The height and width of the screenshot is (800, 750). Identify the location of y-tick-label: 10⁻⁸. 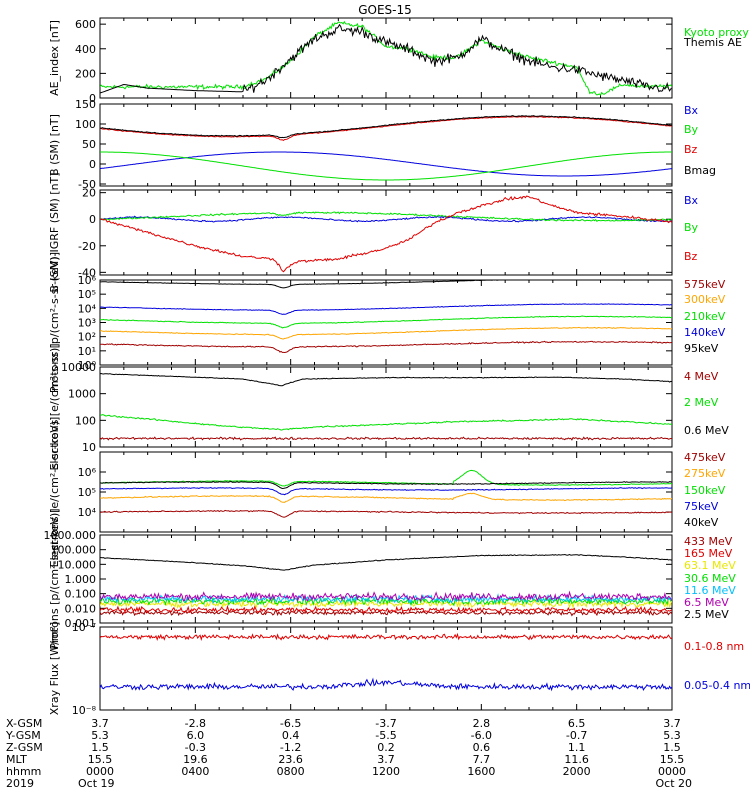
(84, 710).